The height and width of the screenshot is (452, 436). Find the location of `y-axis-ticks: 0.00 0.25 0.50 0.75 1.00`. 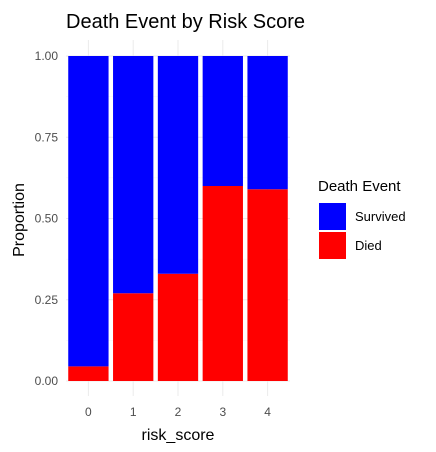

y-axis-ticks: 0.00 0.25 0.50 0.75 1.00 is located at coordinates (47, 218).